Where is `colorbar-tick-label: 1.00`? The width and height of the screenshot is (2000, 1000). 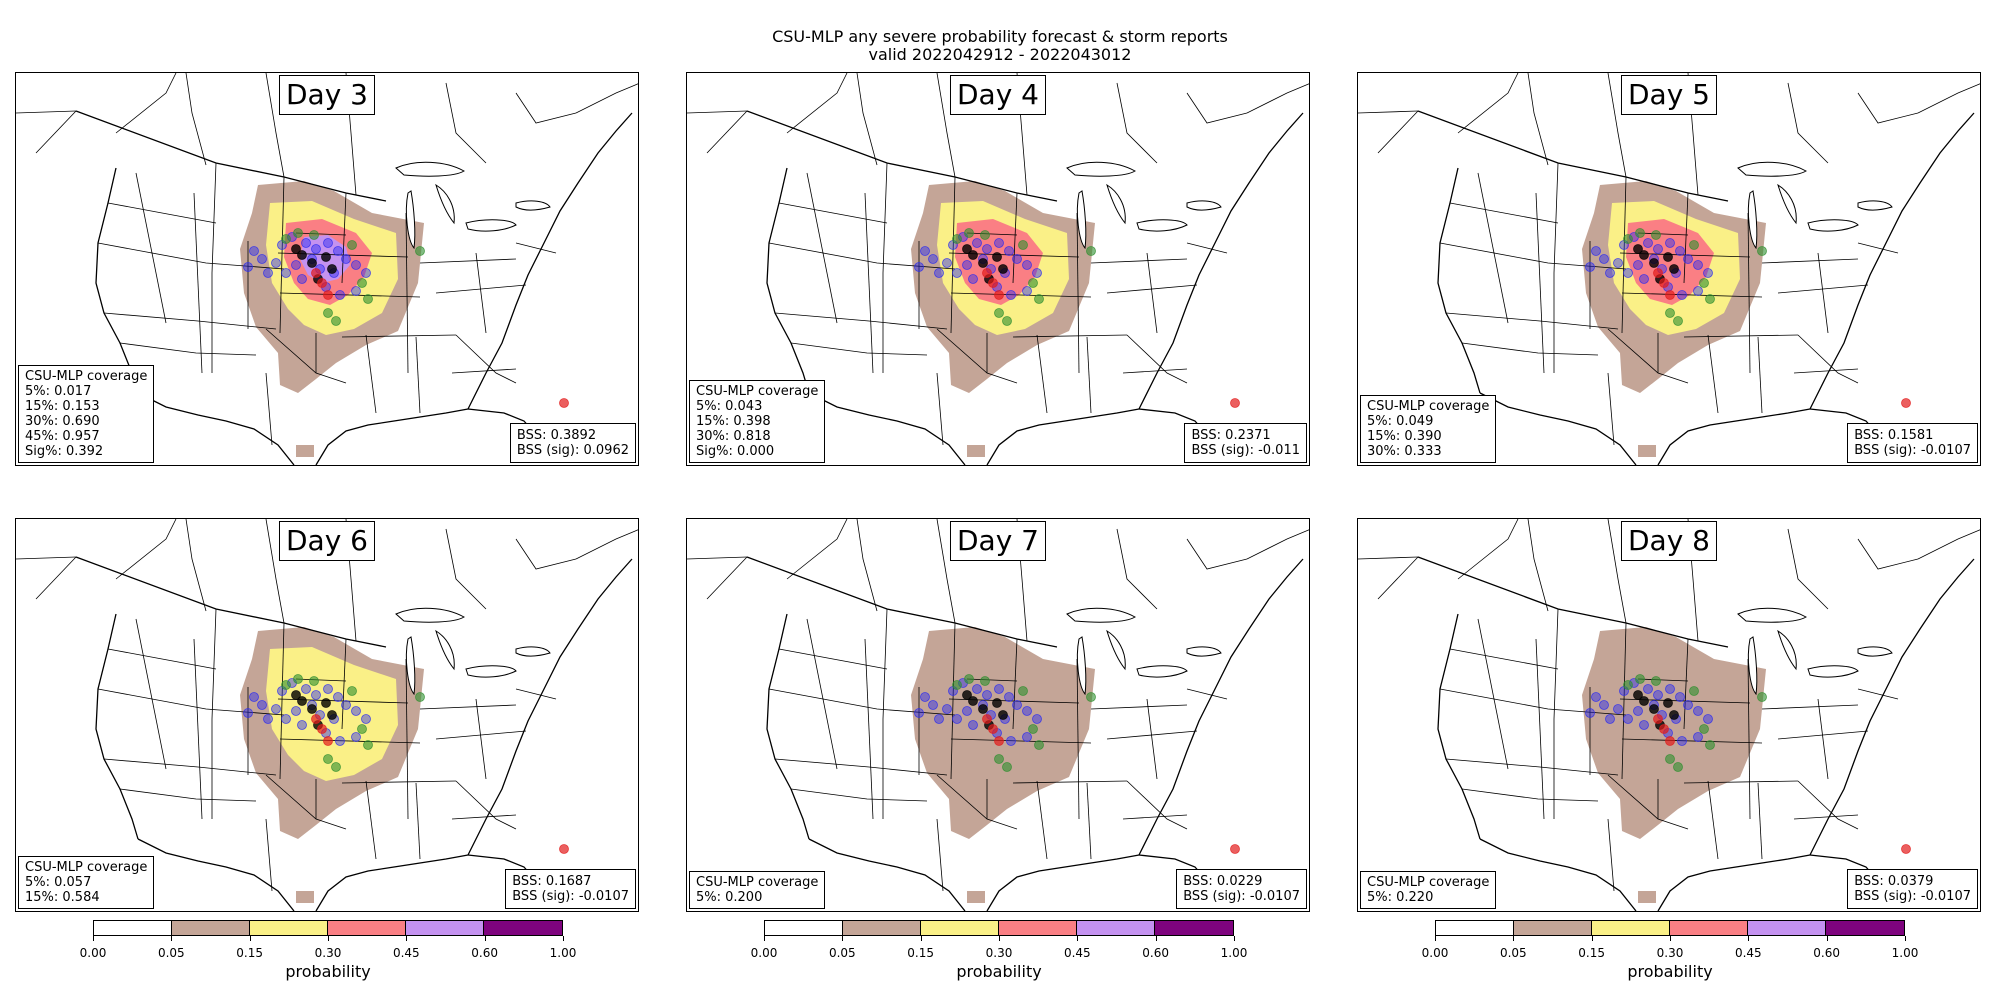 colorbar-tick-label: 1.00 is located at coordinates (1234, 953).